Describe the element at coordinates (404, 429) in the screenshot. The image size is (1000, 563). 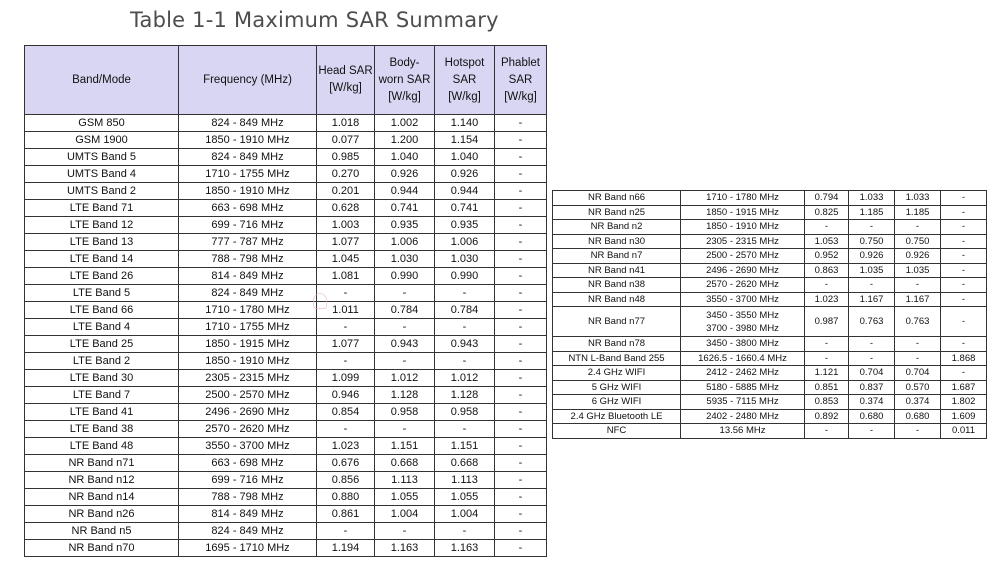
I see `cell-body-worn-sar: -` at that location.